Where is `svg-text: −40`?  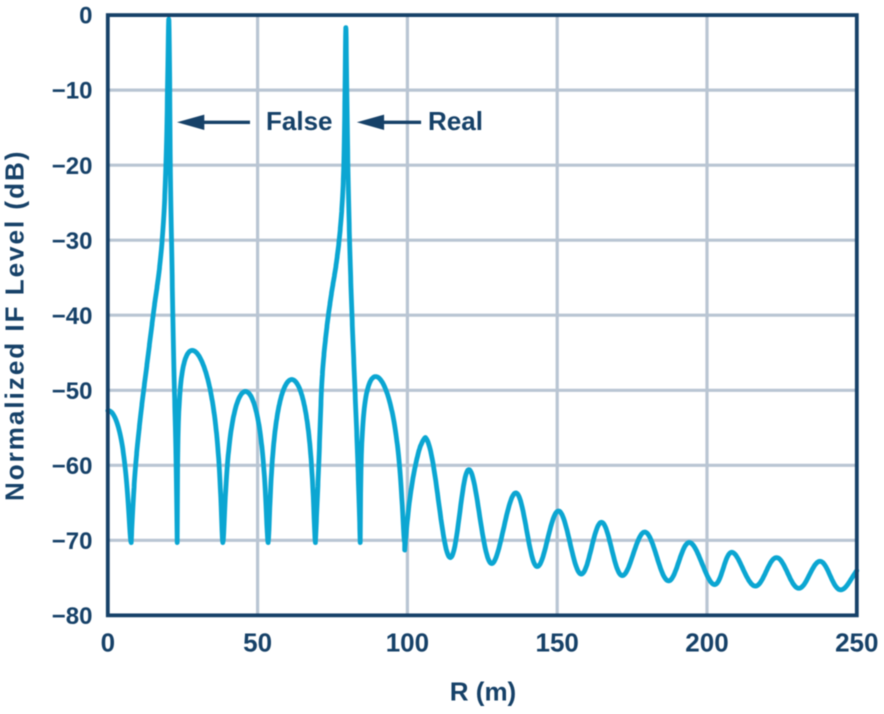
svg-text: −40 is located at coordinates (72, 316).